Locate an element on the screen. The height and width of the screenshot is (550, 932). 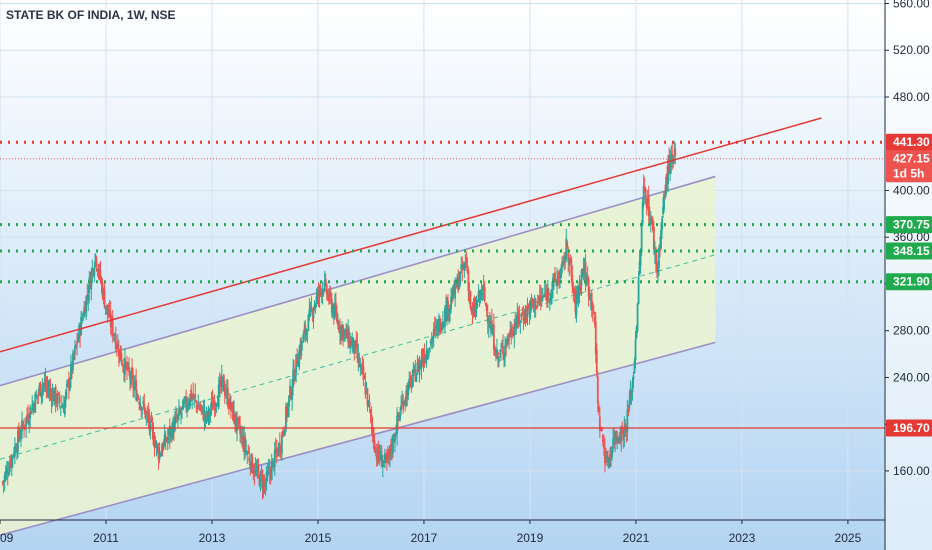
y-tick-label: 560.00 is located at coordinates (911, 5).